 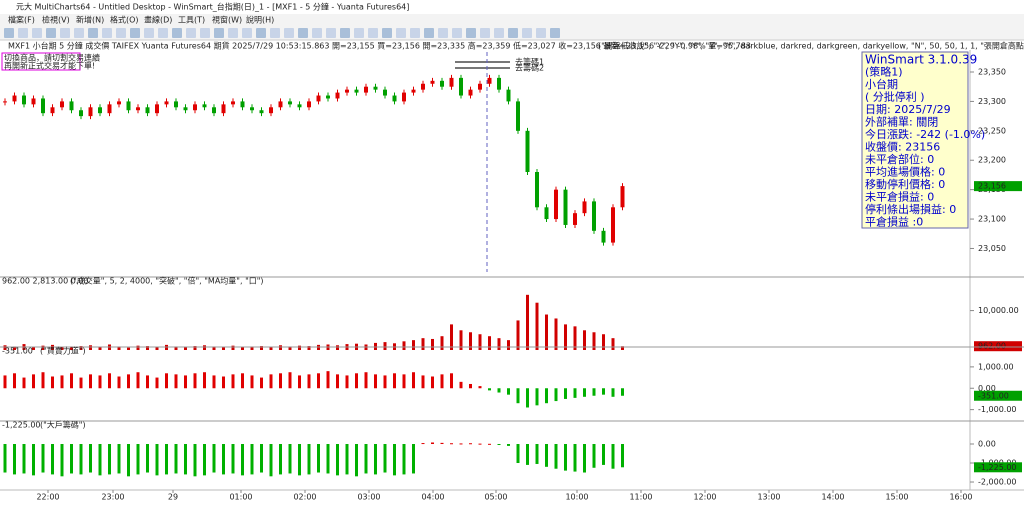 What do you see at coordinates (997, 409) in the screenshot?
I see `y-tick-label: -1,000.00` at bounding box center [997, 409].